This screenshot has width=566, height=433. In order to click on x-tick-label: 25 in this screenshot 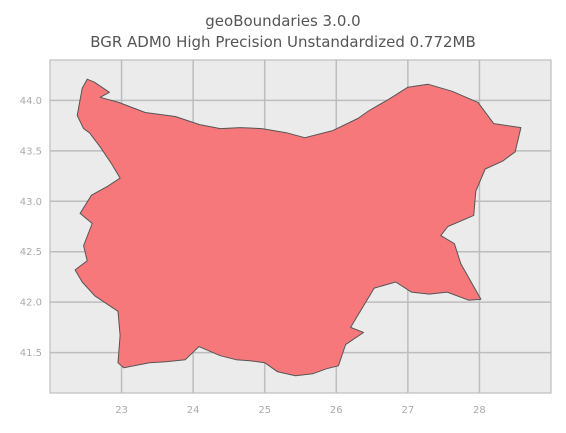, I will do `click(264, 410)`.